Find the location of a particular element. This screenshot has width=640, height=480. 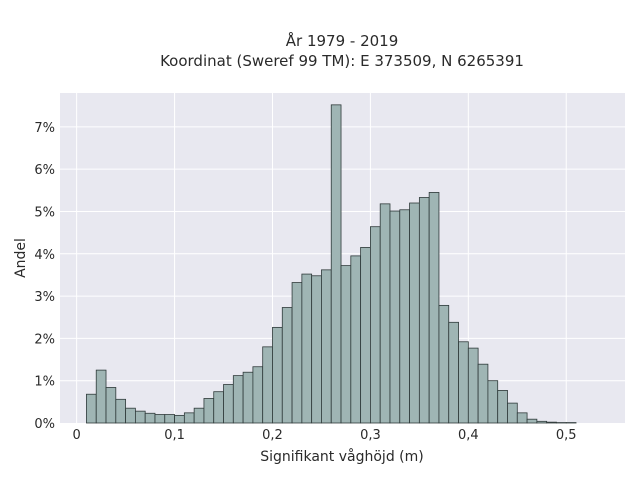

x-tick-label: 0,2 is located at coordinates (272, 435).